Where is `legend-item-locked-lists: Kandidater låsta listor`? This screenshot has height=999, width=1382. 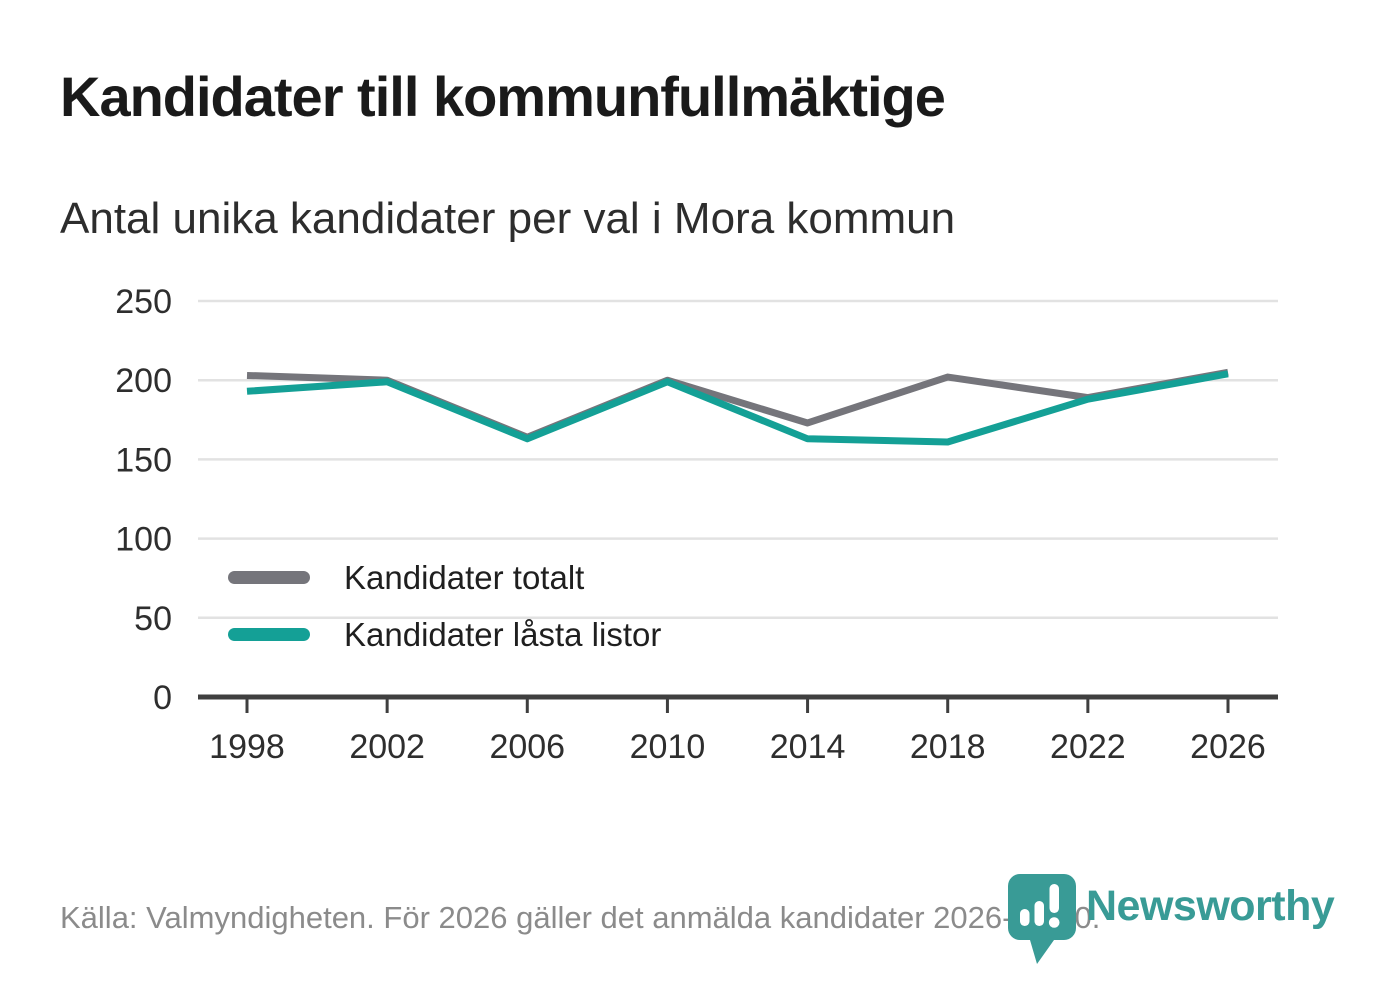
legend-item-locked-lists: Kandidater låsta listor is located at coordinates (444, 634).